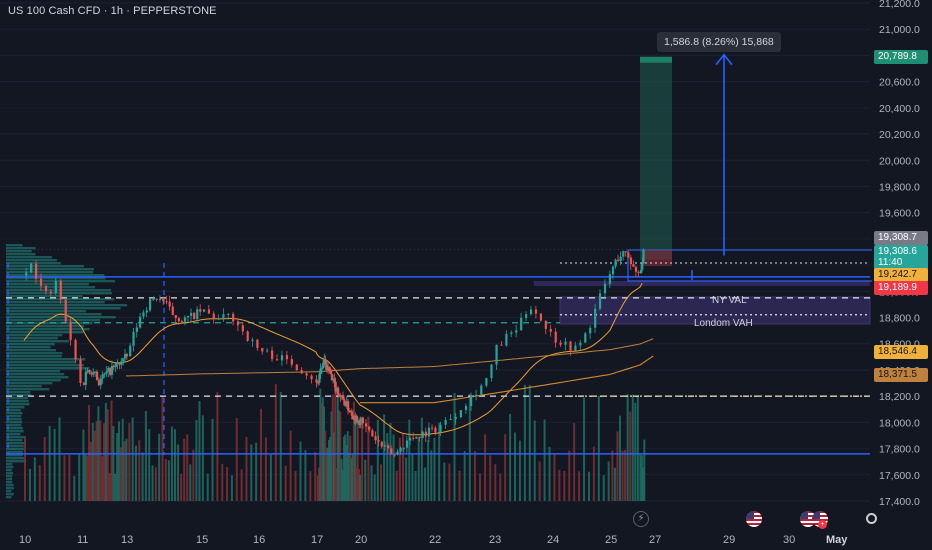  Describe the element at coordinates (899, 397) in the screenshot. I see `y-tick-label: 18,200.0` at that location.